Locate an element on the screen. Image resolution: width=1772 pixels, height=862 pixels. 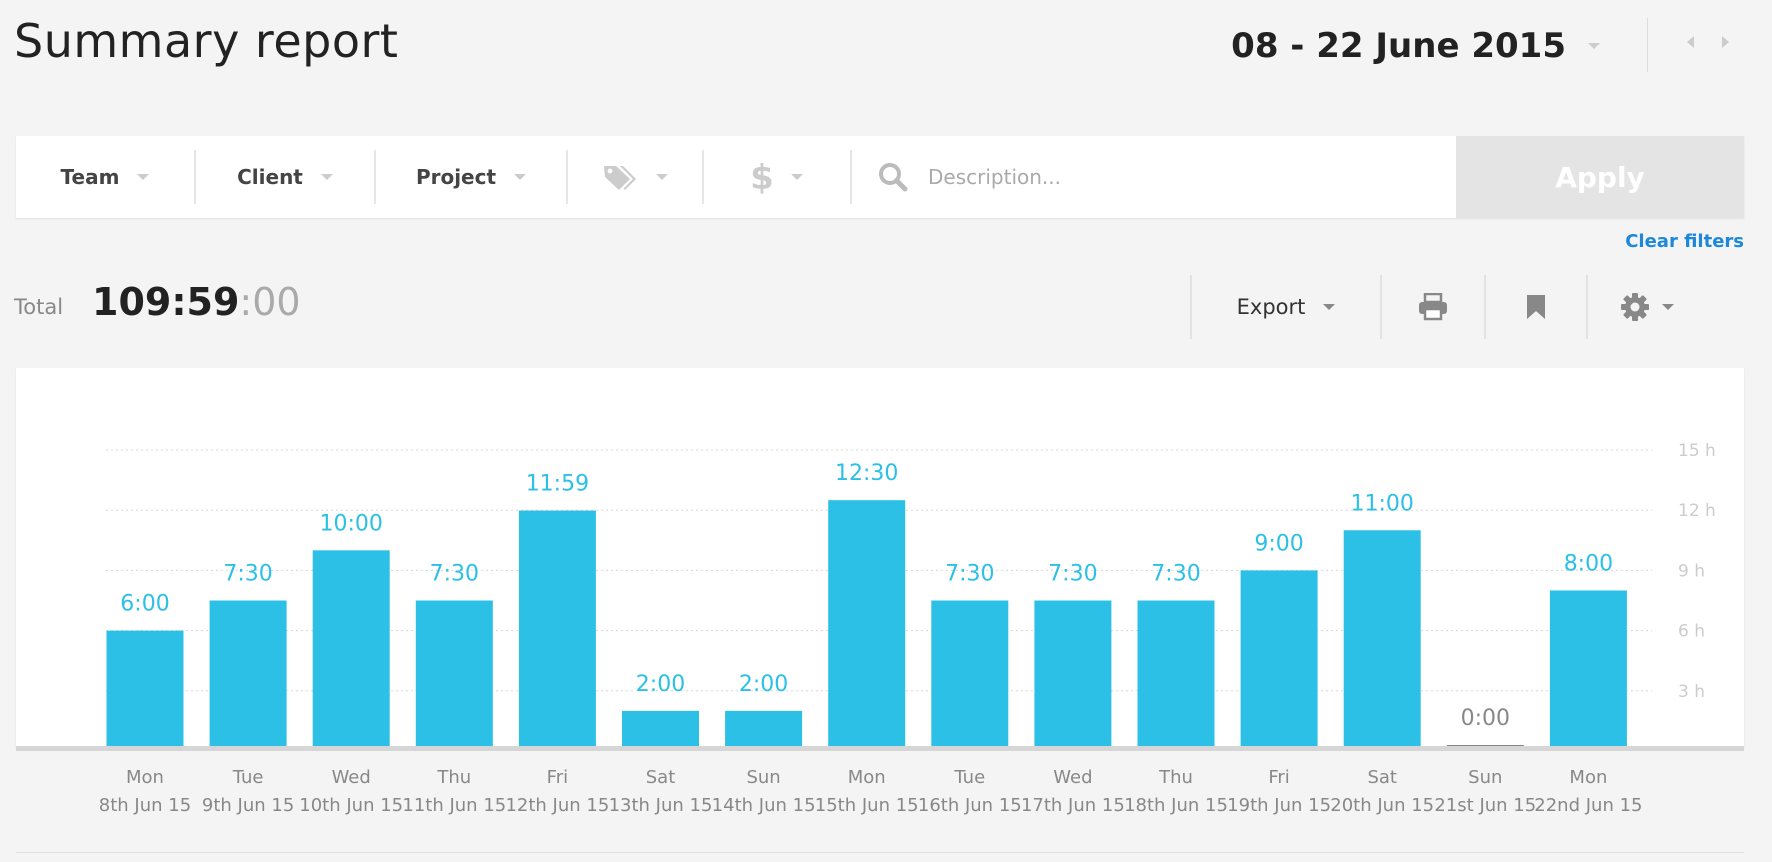
bookmark-button is located at coordinates (1535, 307).